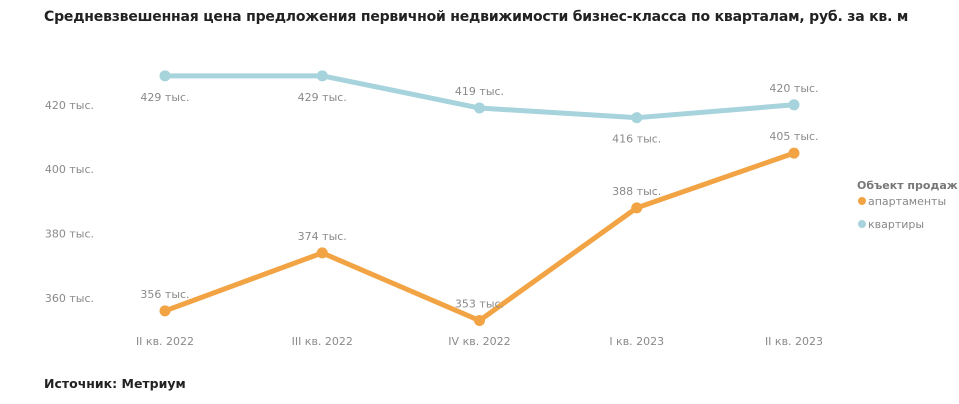 The width and height of the screenshot is (959, 404). I want to click on data-label: 353 тыс., so click(479, 304).